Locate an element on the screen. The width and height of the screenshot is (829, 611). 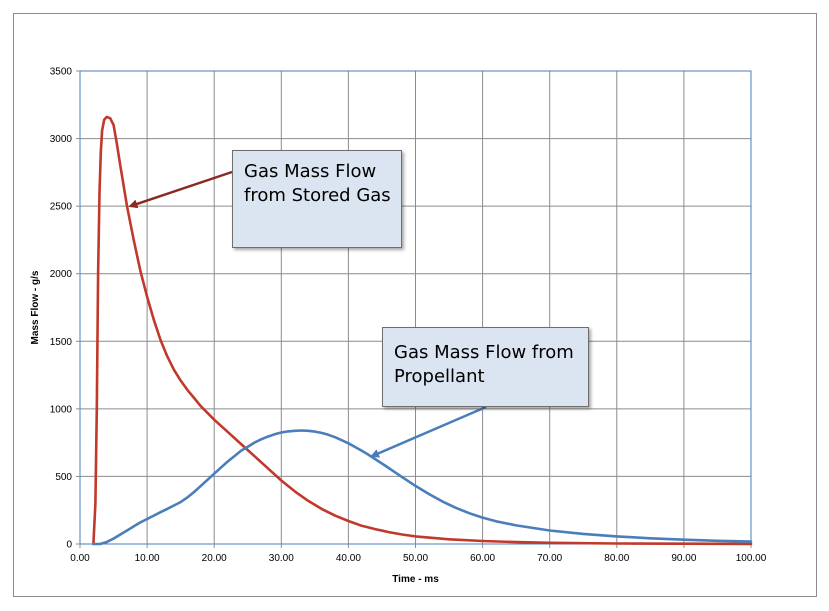
y-tick-label-1500: 1500 is located at coordinates (61, 342).